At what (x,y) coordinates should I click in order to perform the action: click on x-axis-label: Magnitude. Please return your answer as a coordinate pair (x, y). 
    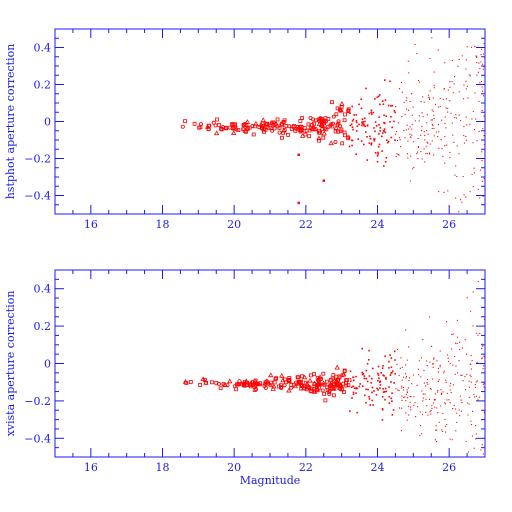
    Looking at the image, I should click on (270, 480).